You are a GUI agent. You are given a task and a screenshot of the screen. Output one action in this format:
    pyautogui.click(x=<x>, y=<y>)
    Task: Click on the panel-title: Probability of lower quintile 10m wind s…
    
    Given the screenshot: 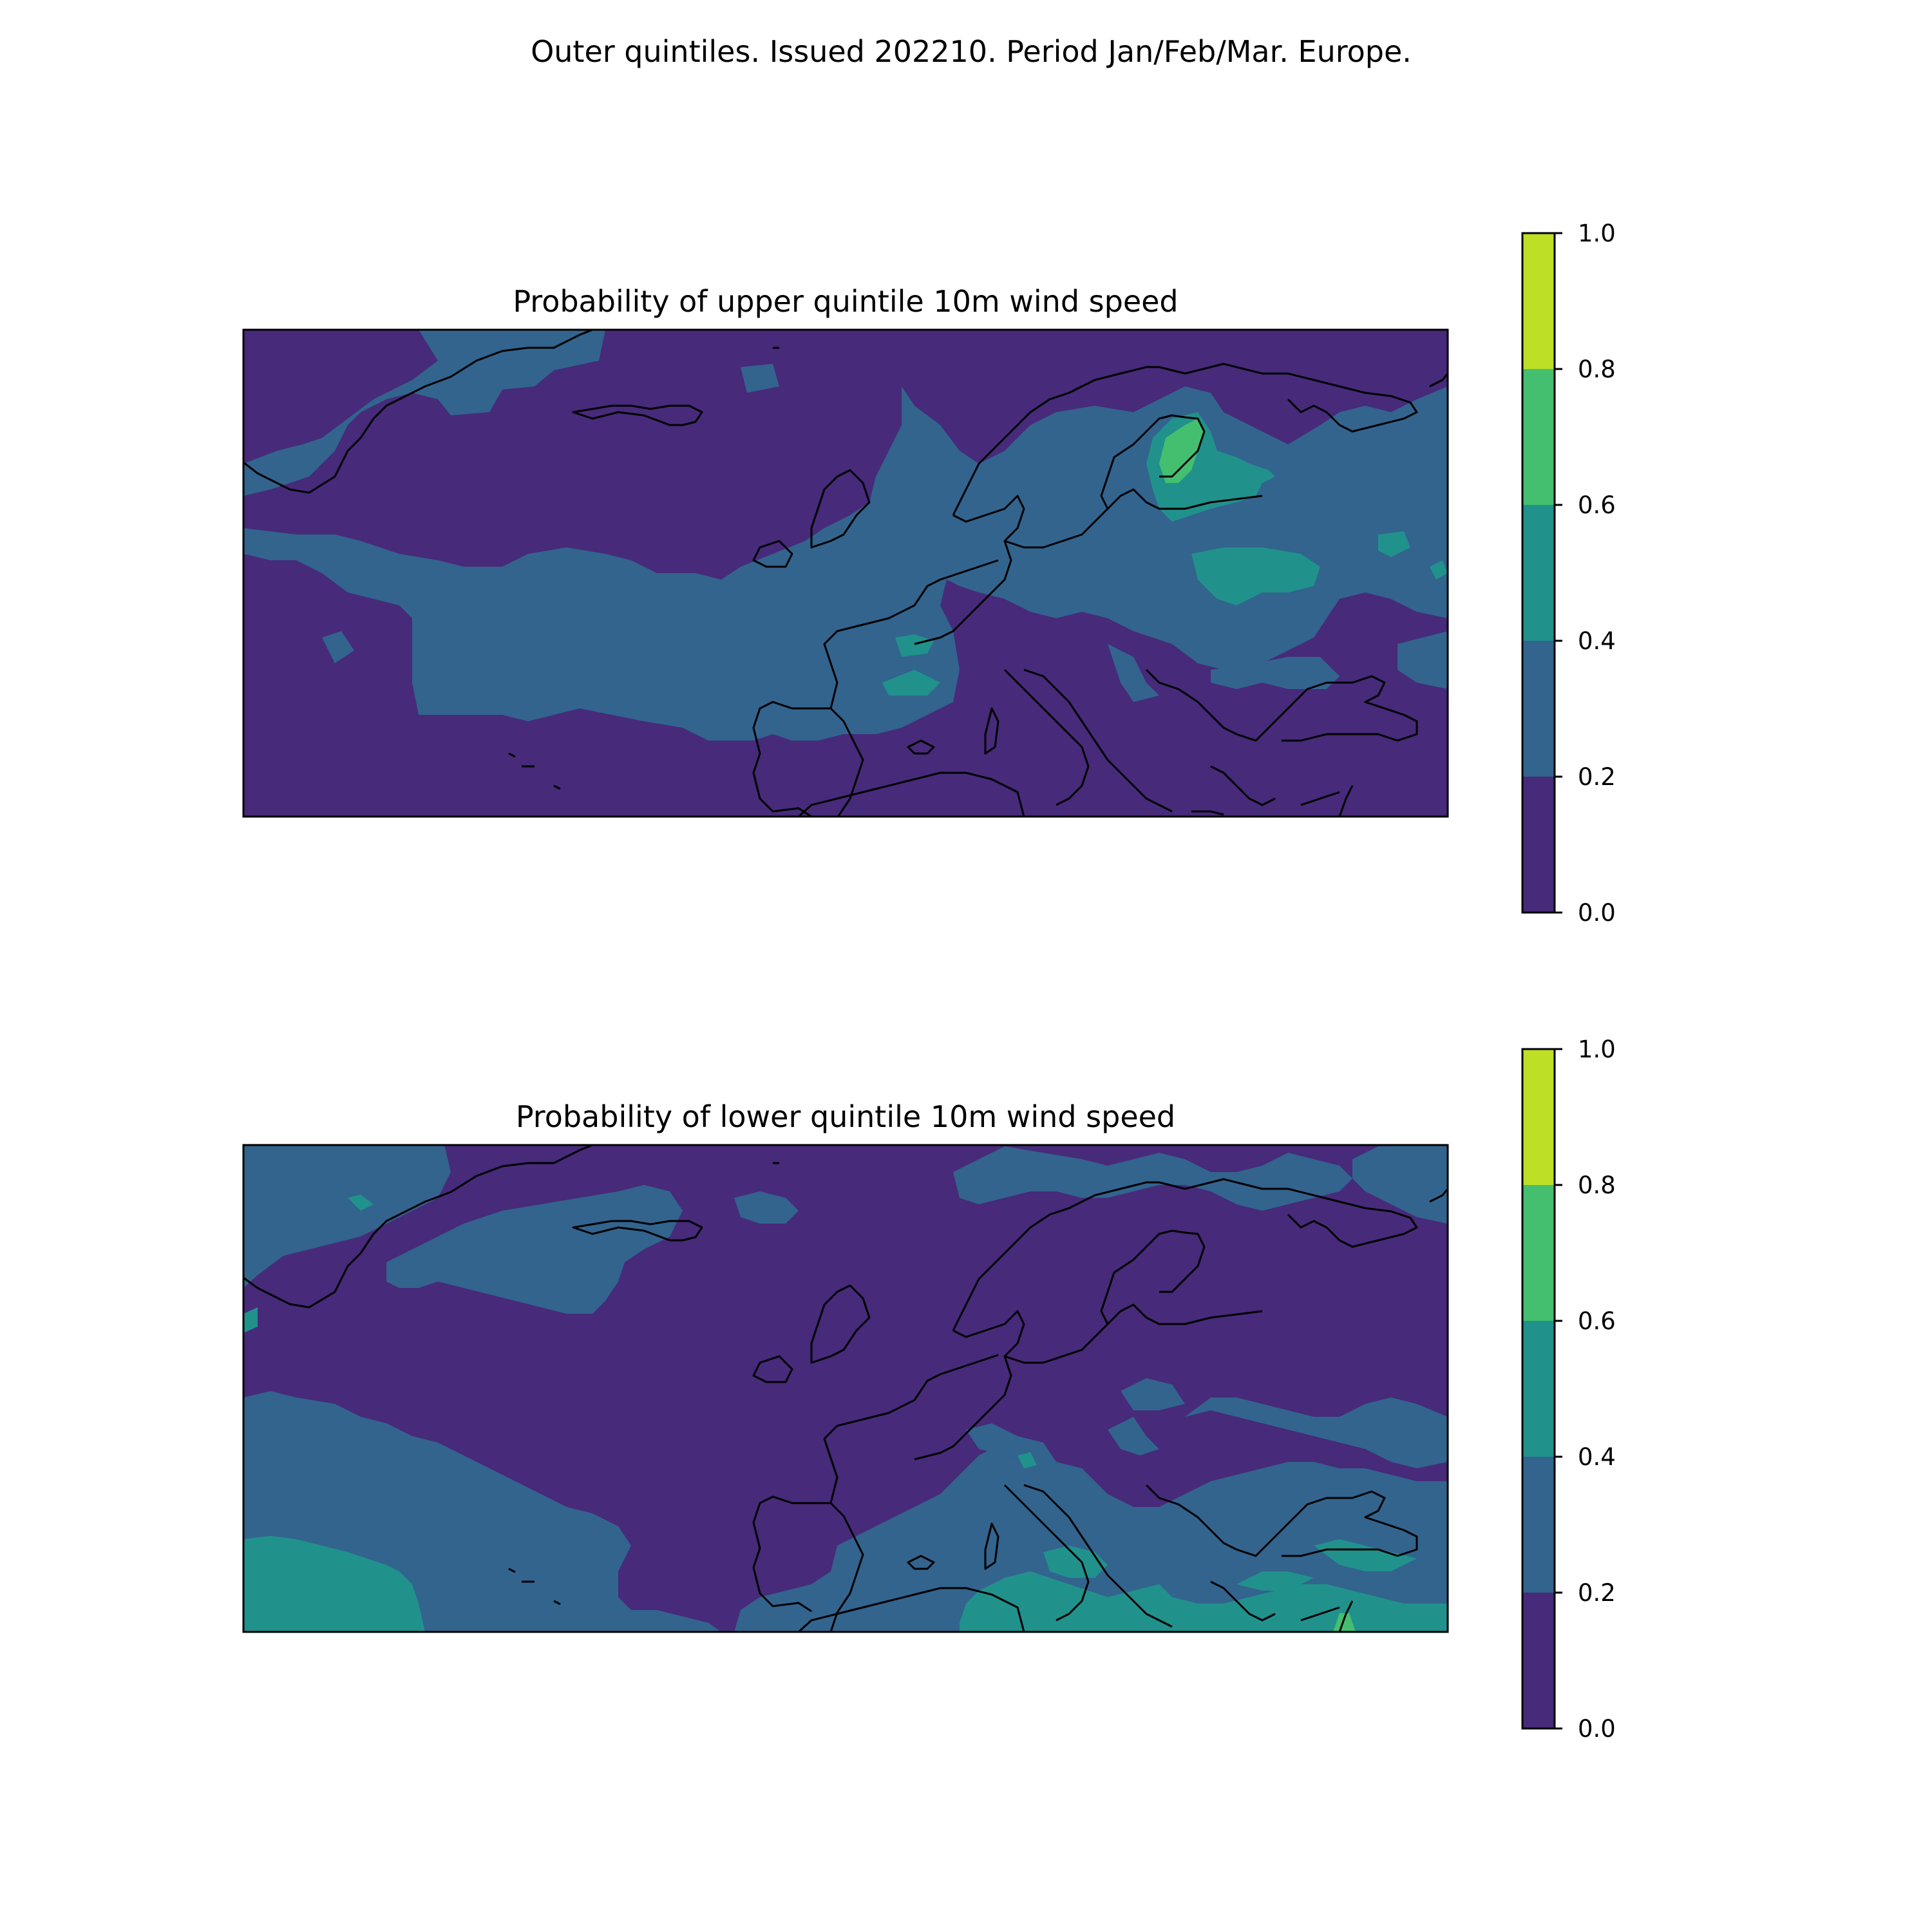 What is the action you would take?
    pyautogui.click(x=846, y=1116)
    